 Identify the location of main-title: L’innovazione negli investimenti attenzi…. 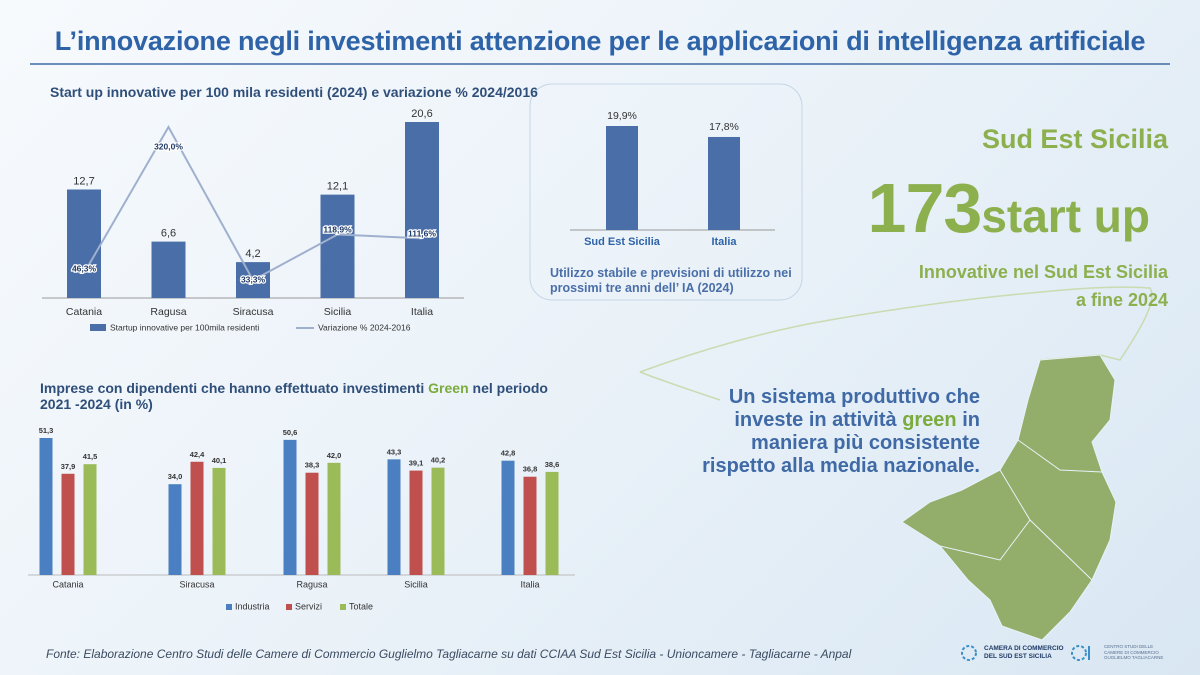
(600, 41).